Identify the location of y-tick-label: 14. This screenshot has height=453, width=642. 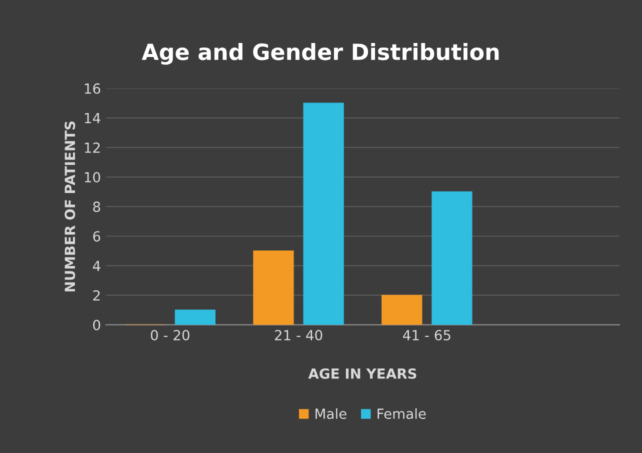
(92, 118).